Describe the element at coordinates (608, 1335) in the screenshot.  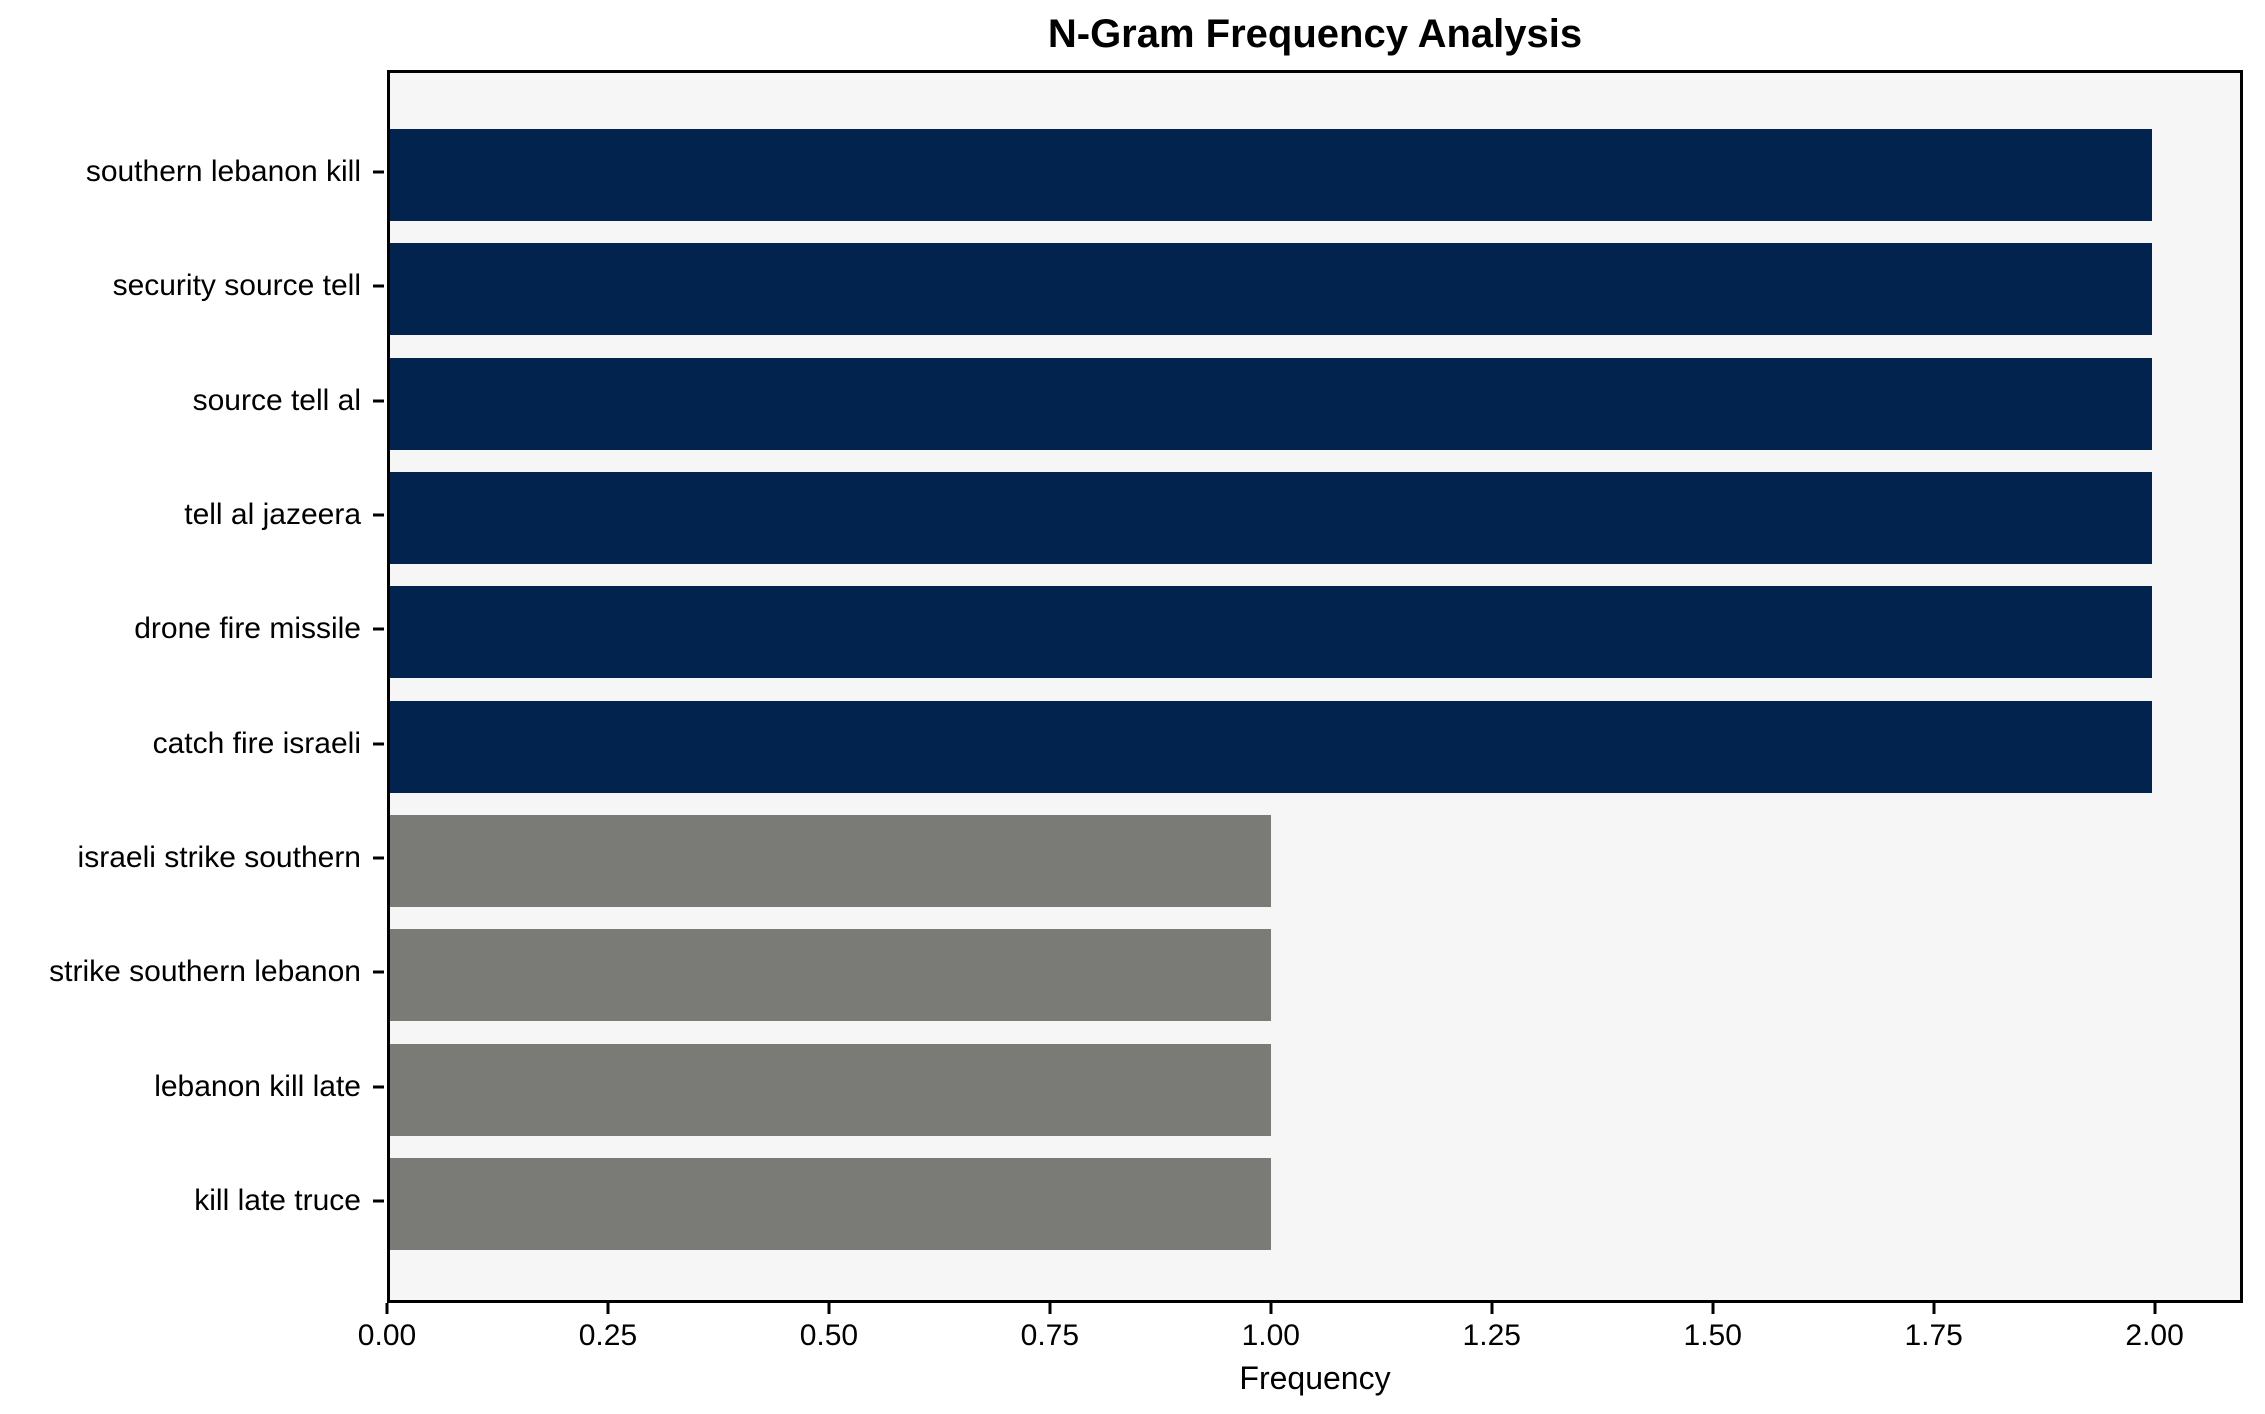
I see `x-tick-label: 0.25` at that location.